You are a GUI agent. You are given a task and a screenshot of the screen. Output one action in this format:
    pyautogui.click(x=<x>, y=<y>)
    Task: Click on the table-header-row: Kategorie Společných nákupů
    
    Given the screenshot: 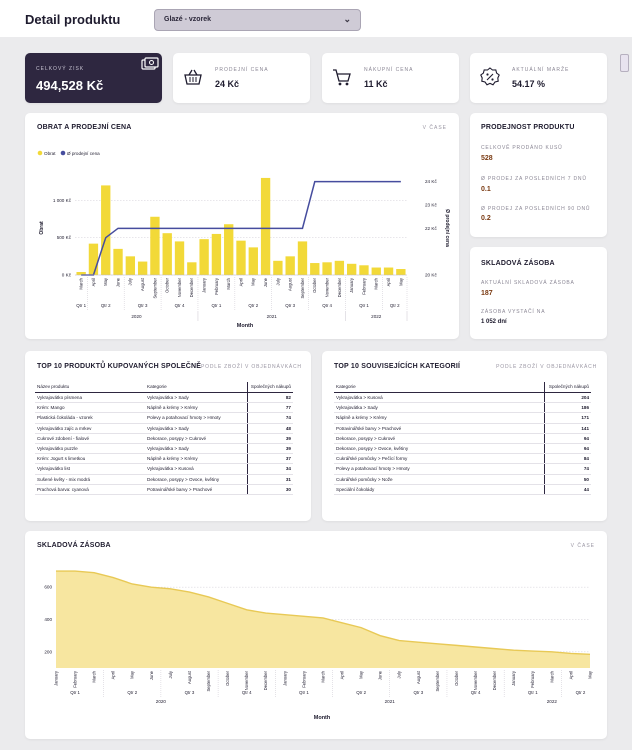 What is the action you would take?
    pyautogui.click(x=462, y=387)
    